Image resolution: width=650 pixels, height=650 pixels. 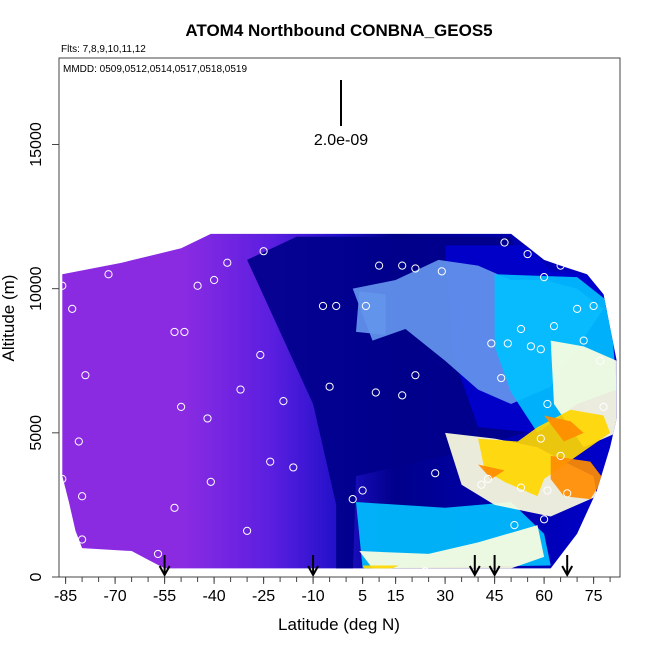 What do you see at coordinates (65, 596) in the screenshot?
I see `x-tick-label: -85` at bounding box center [65, 596].